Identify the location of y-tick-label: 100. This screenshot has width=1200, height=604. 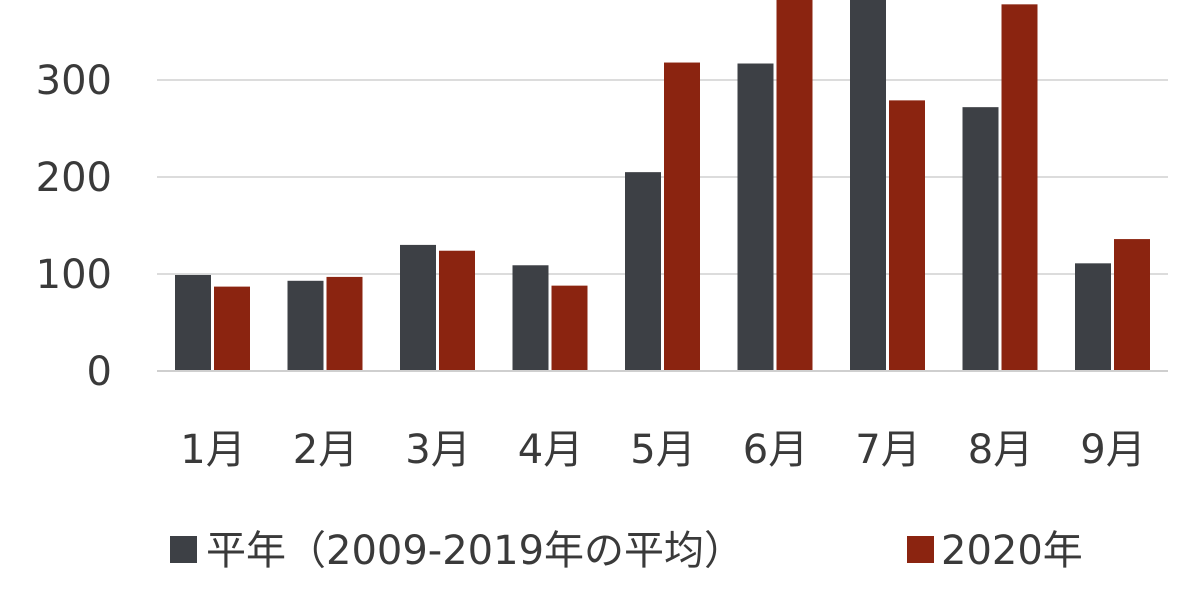
(74, 275).